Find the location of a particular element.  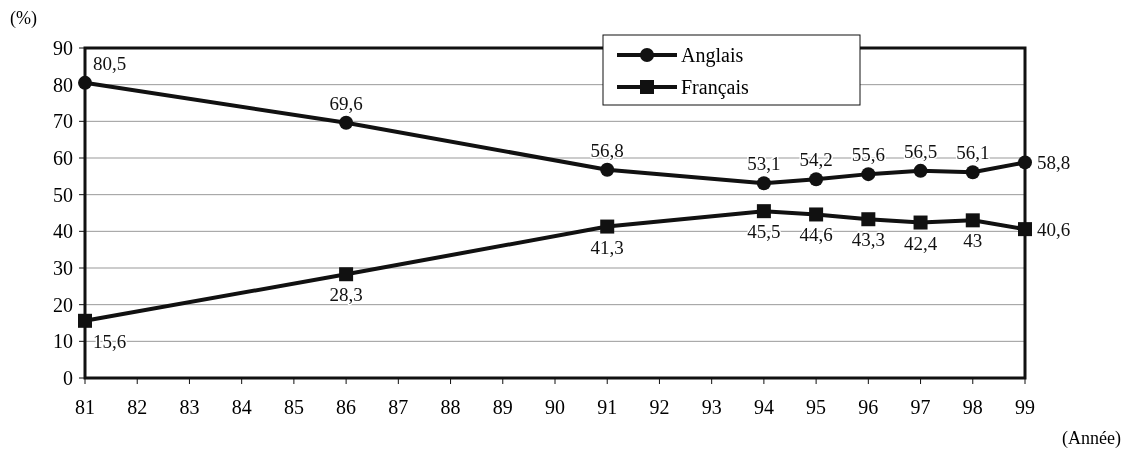

y-tick-label: 30 is located at coordinates (63, 268).